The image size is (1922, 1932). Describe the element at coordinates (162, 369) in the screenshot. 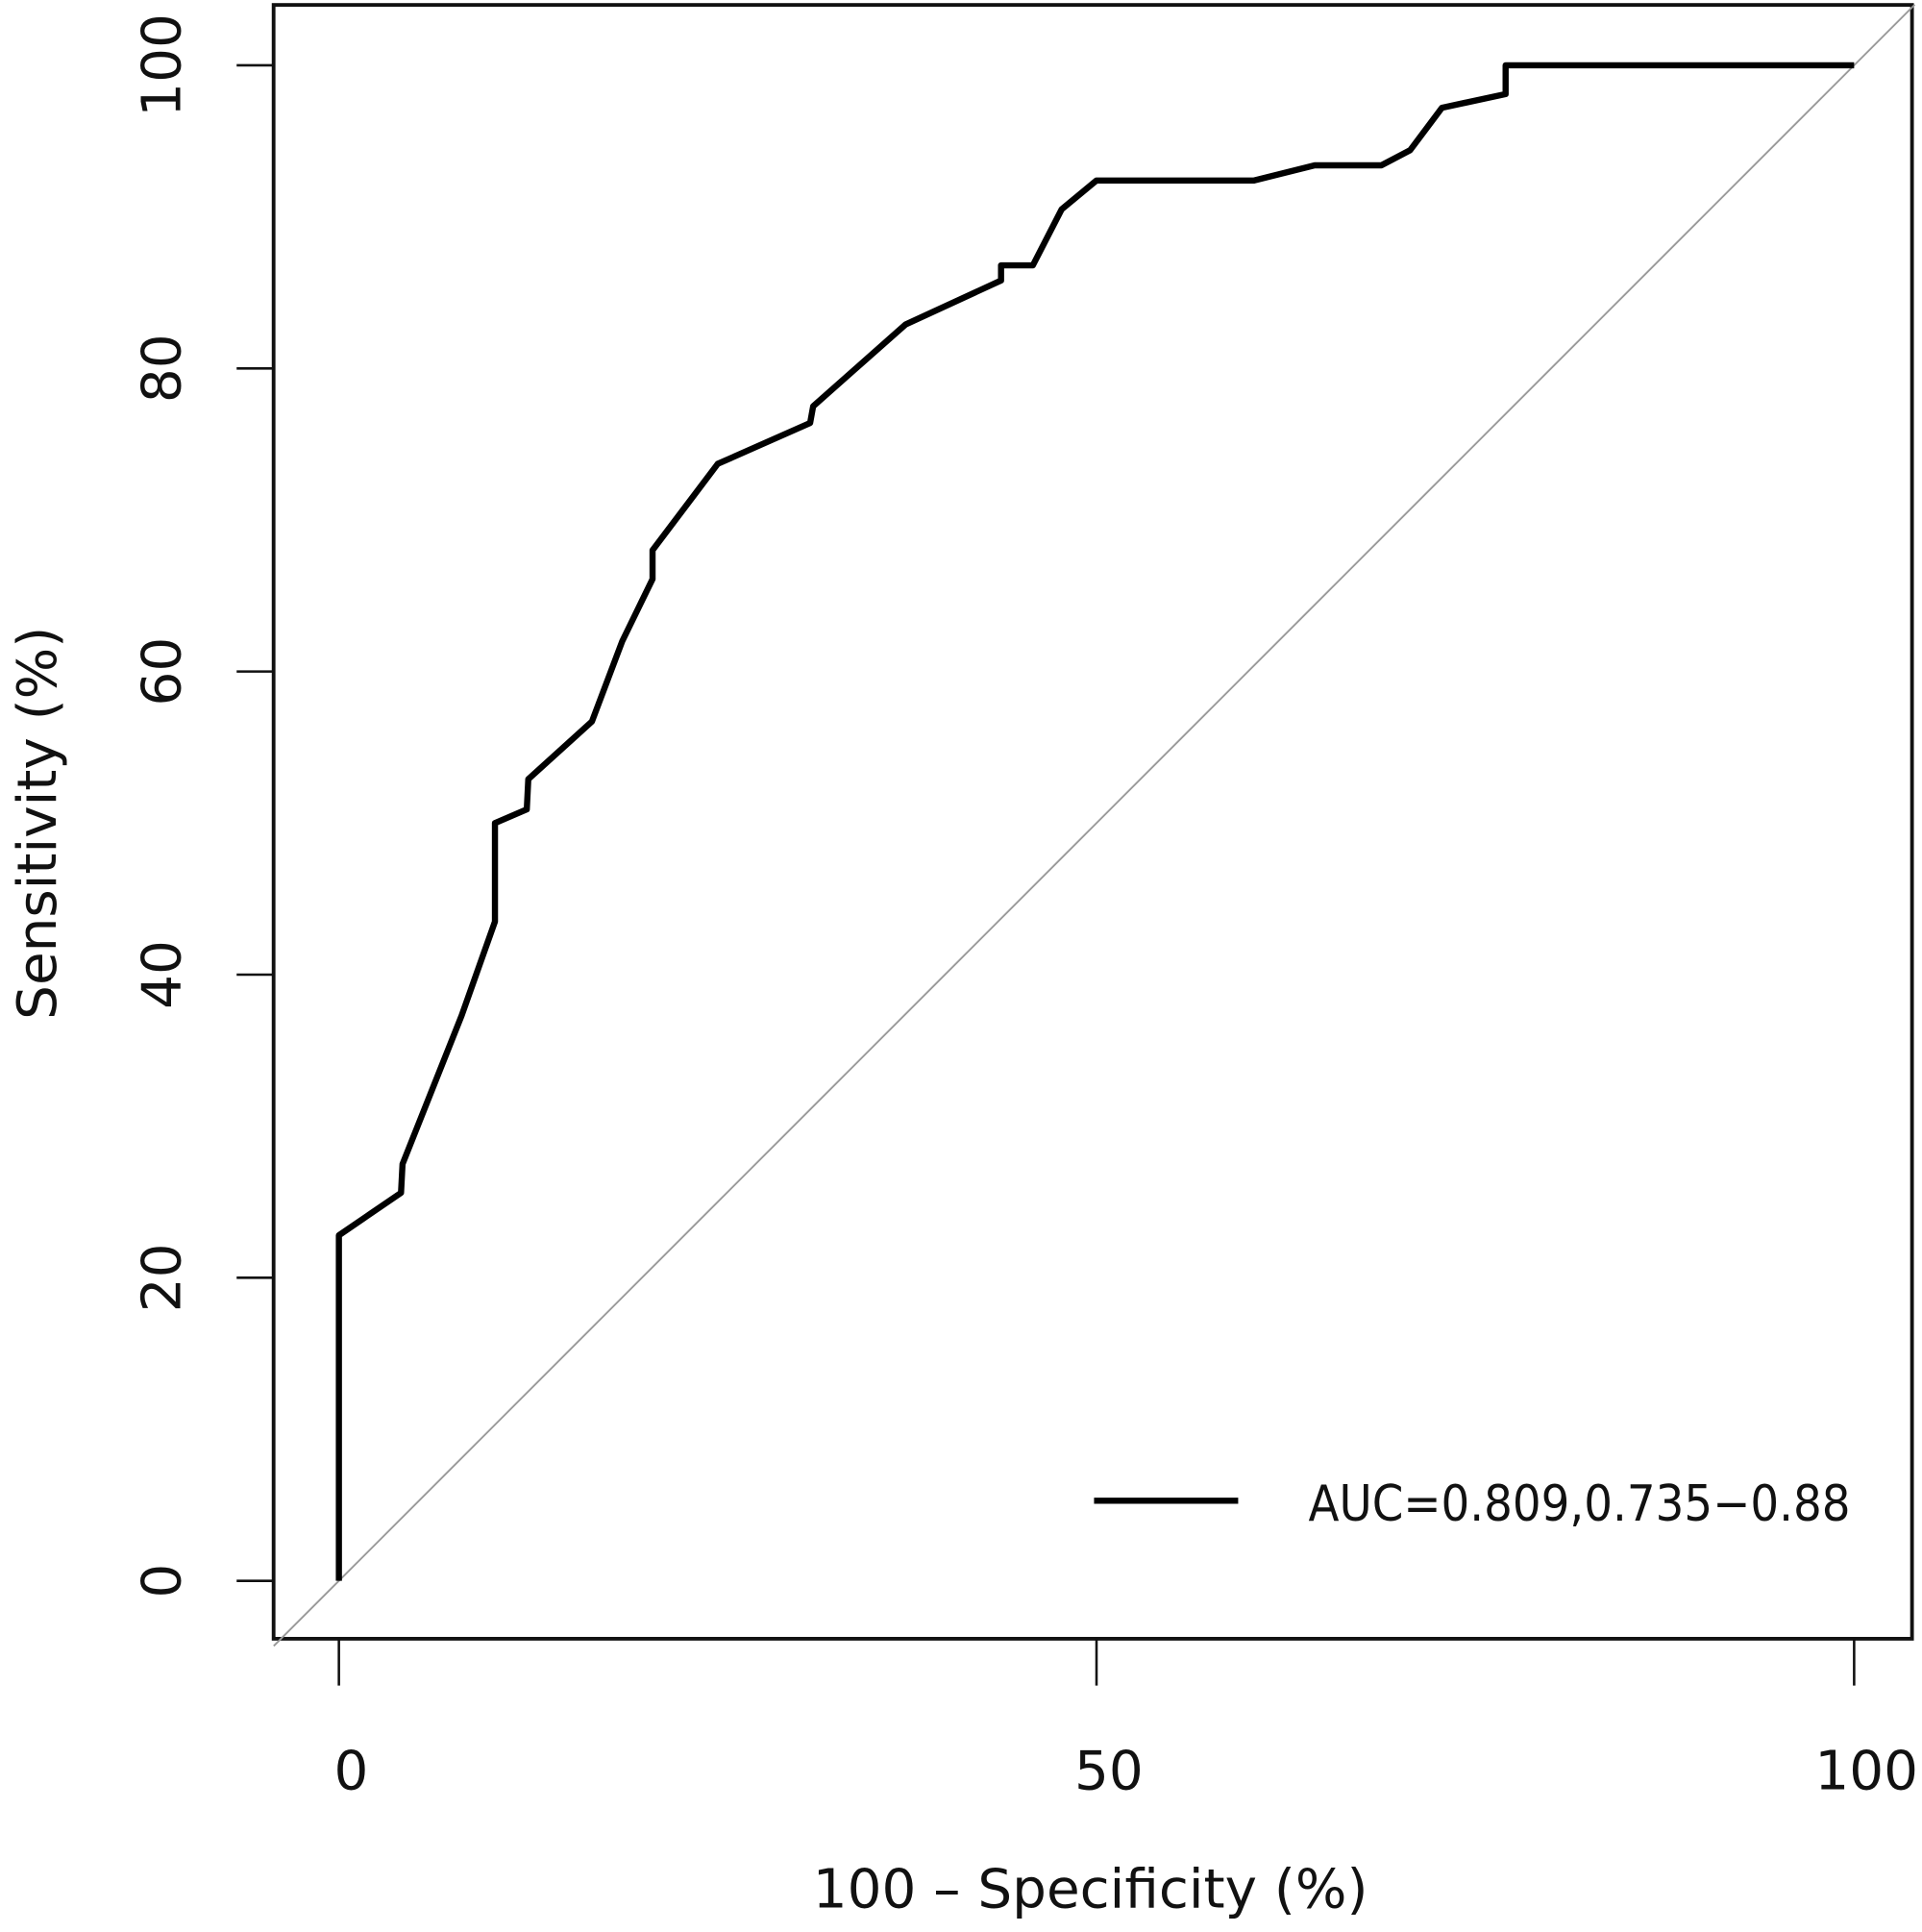

I see `y-tick-label: 80` at that location.